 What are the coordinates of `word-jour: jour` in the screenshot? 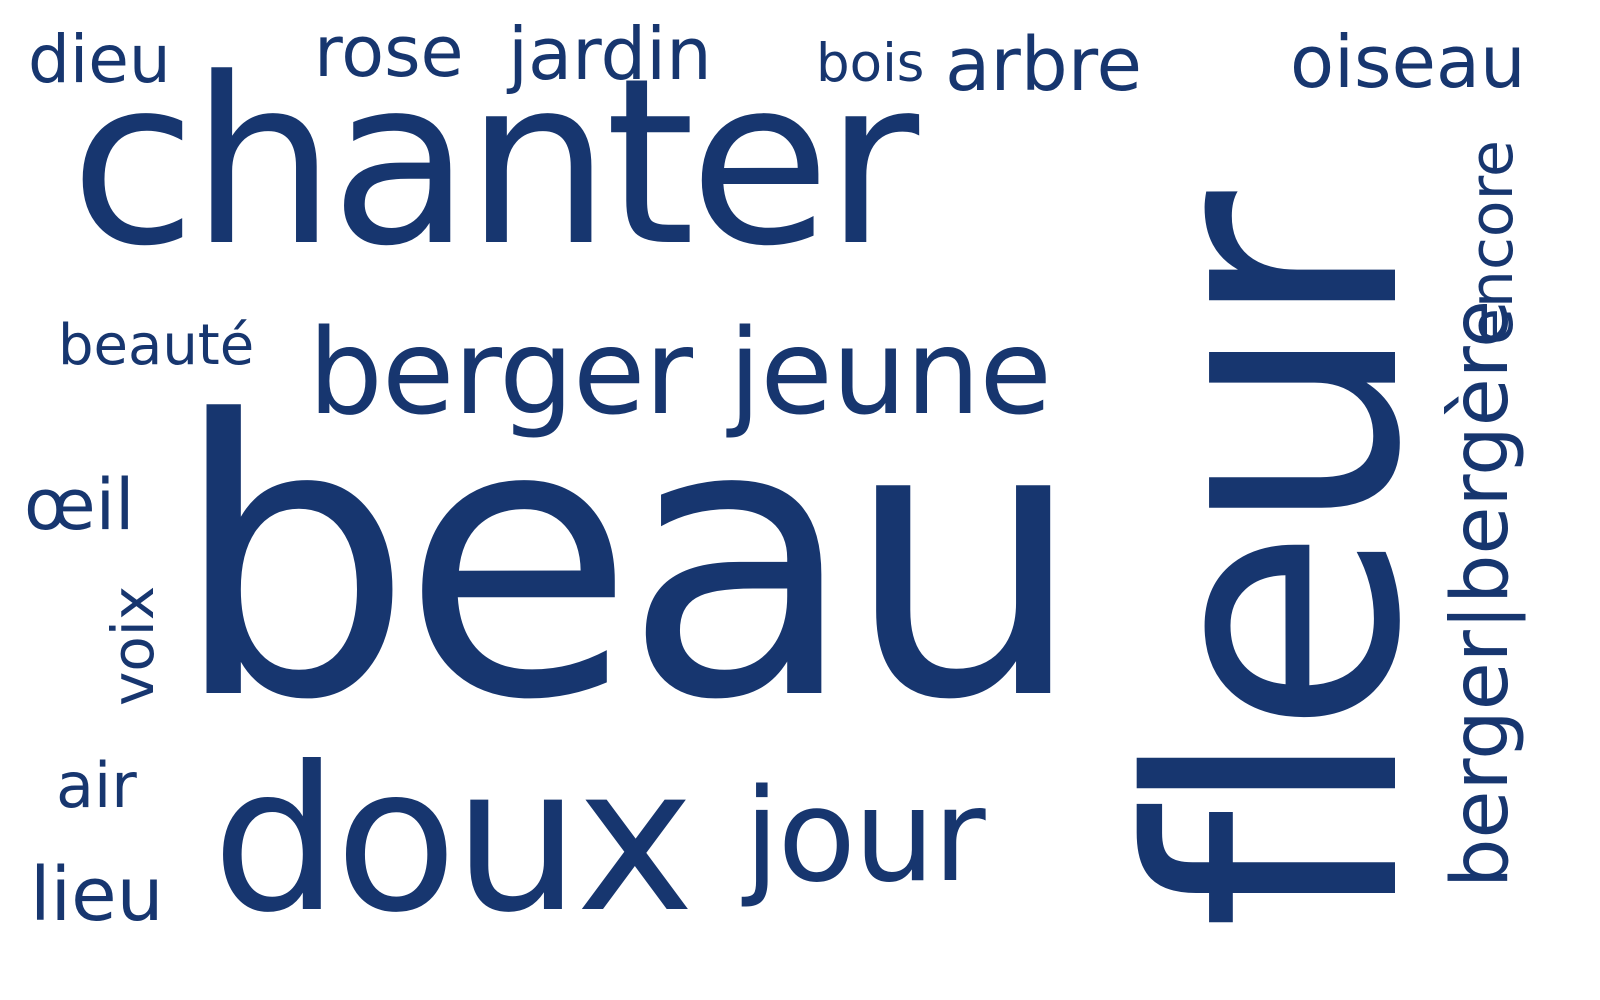 It's located at (865, 836).